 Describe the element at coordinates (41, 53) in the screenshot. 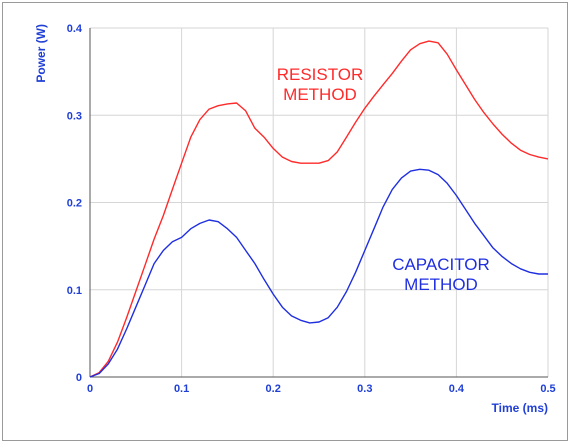

I see `y-axis-title: Power (W)` at that location.